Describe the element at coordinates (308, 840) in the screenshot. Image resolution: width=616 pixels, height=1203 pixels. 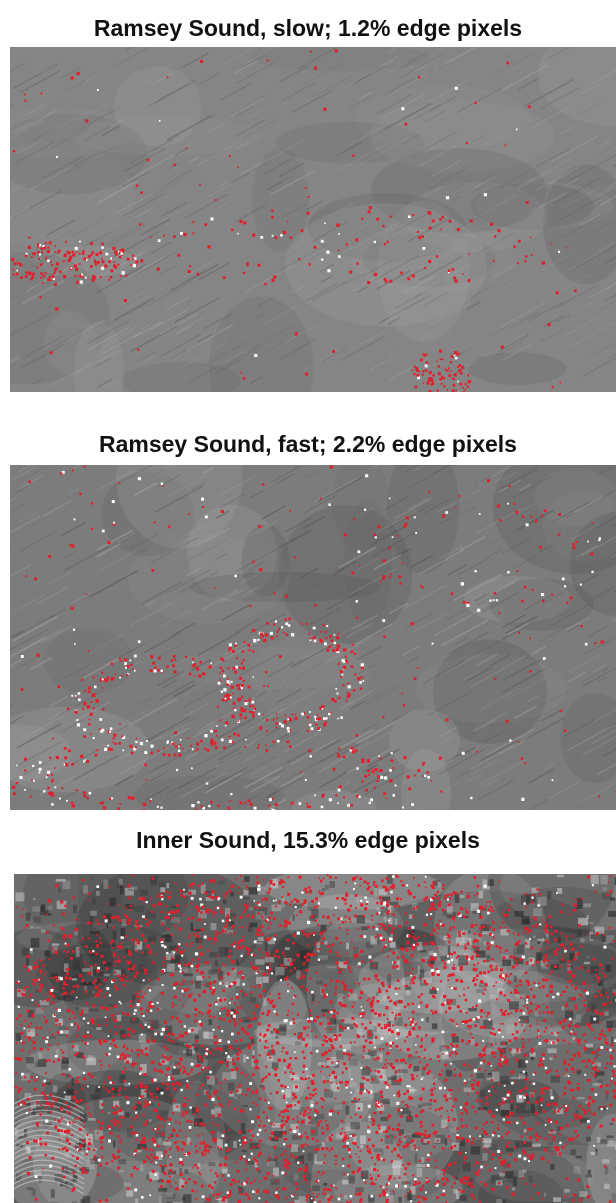
I see `panel-title-inner-sound: Inner Sound, 15.3% edge pixels` at that location.